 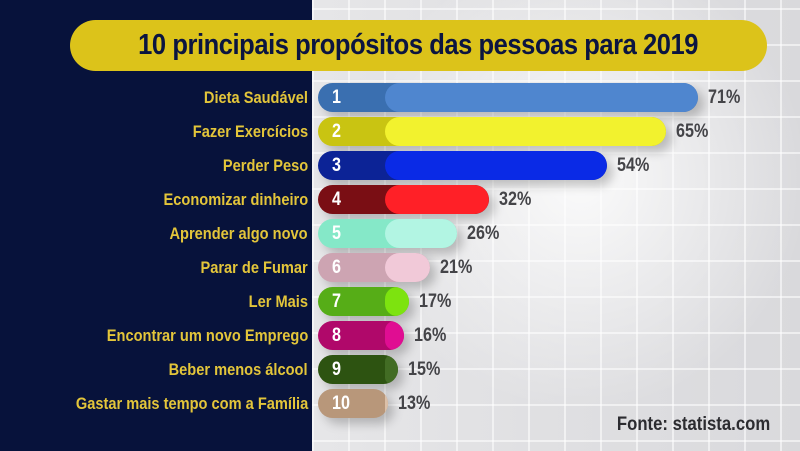 I want to click on bar: 2, so click(x=492, y=131).